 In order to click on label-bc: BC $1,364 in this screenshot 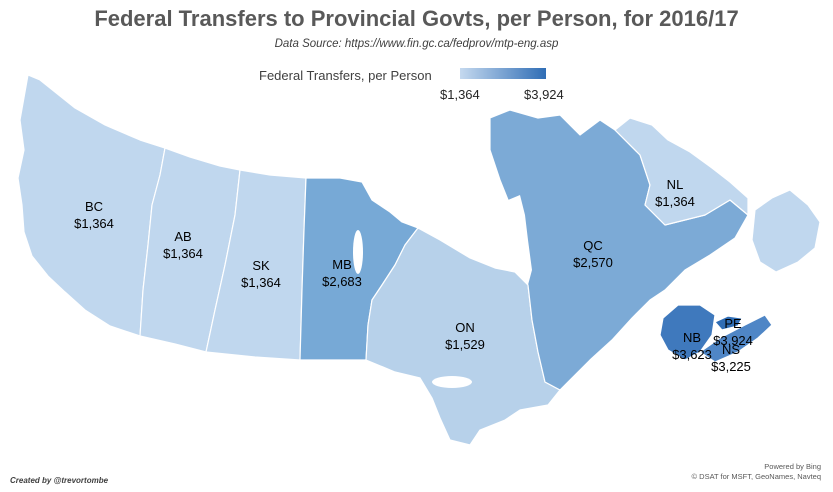, I will do `click(94, 215)`.